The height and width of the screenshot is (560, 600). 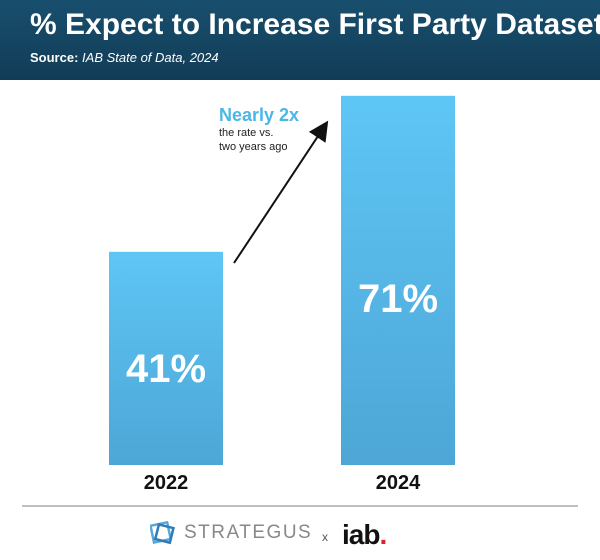 What do you see at coordinates (398, 299) in the screenshot?
I see `value-label-2024: 71%` at bounding box center [398, 299].